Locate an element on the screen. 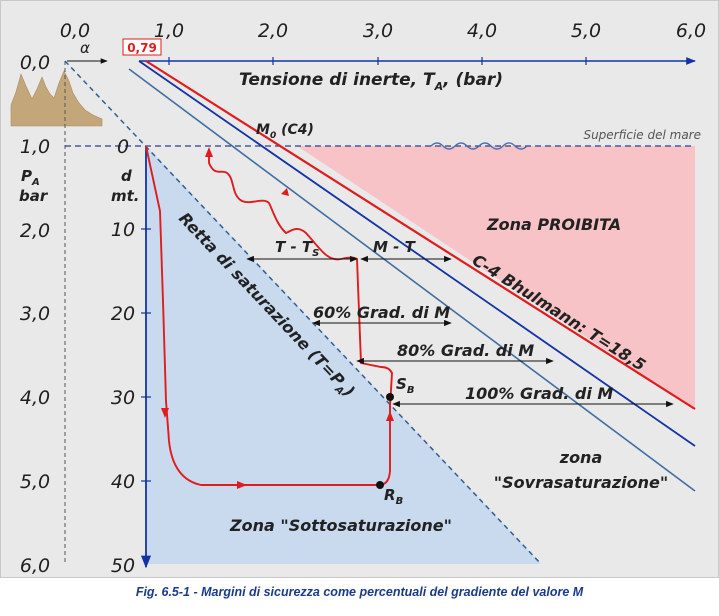 Image resolution: width=719 pixels, height=616 pixels. top-tick-label-4: 4,0 is located at coordinates (482, 31).